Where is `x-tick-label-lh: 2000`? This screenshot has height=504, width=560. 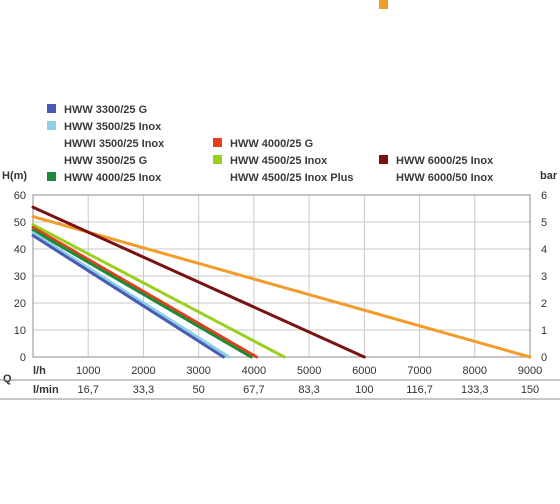 x-tick-label-lh: 2000 is located at coordinates (143, 371).